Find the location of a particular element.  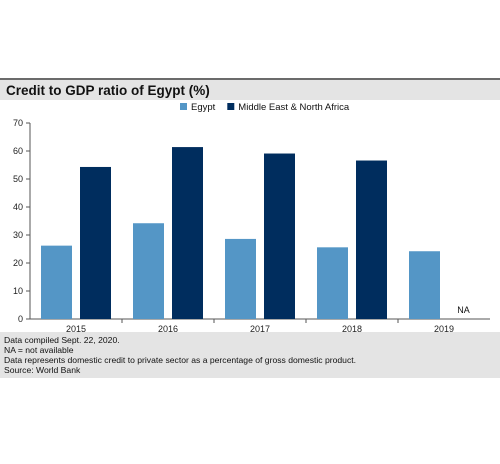

x-tick-label: 2016 is located at coordinates (168, 328).